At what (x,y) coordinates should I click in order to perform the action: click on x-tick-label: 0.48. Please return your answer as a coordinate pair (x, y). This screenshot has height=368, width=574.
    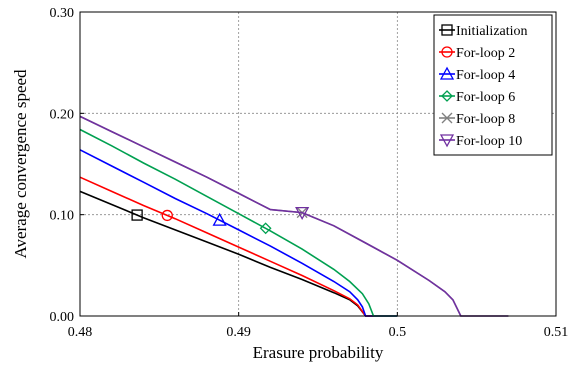
    Looking at the image, I should click on (80, 332).